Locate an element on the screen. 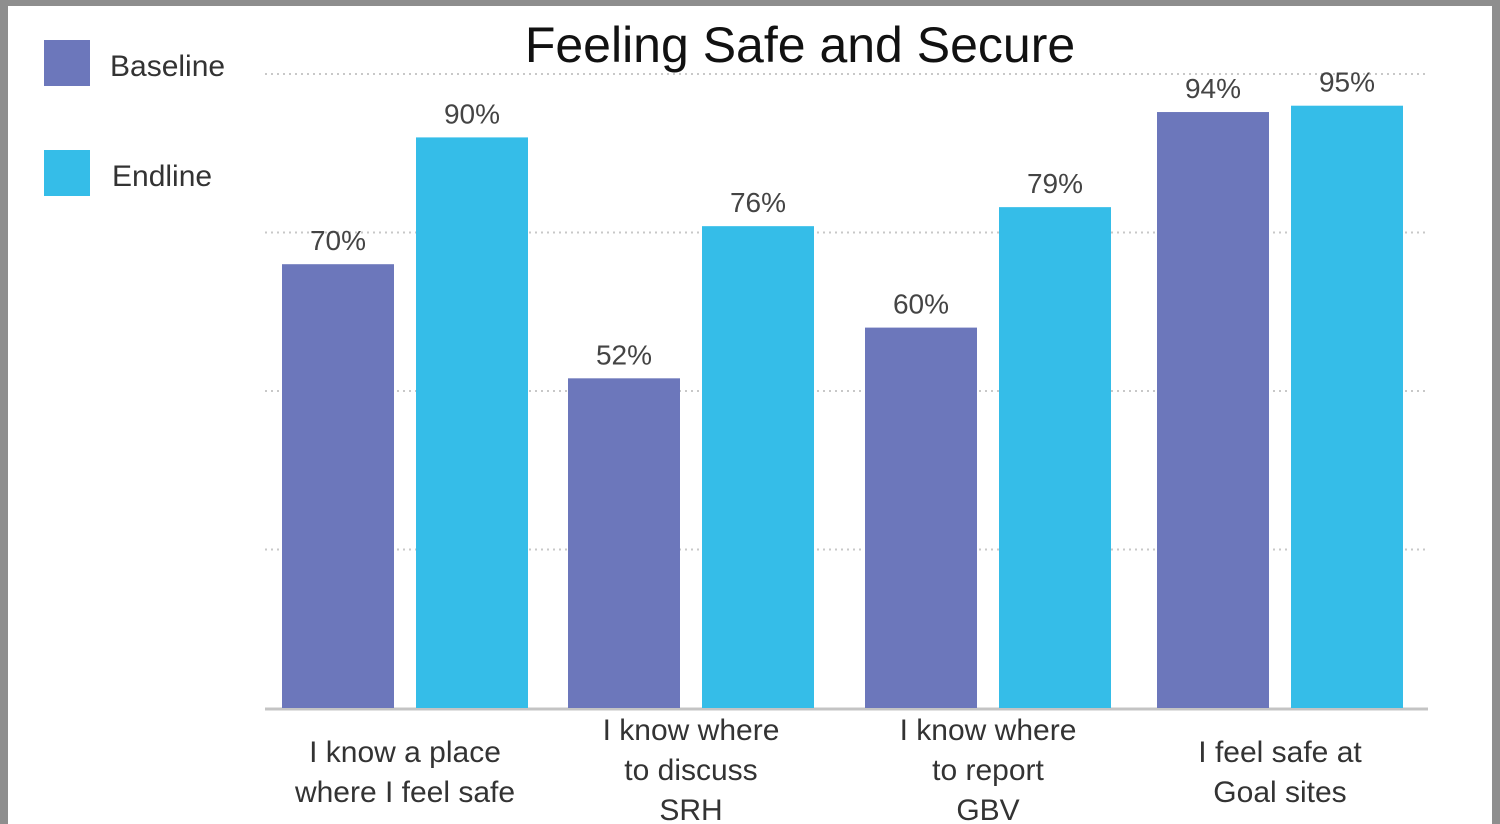 Image resolution: width=1500 pixels, height=824 pixels. data-label-baseline-2: 60% is located at coordinates (921, 304).